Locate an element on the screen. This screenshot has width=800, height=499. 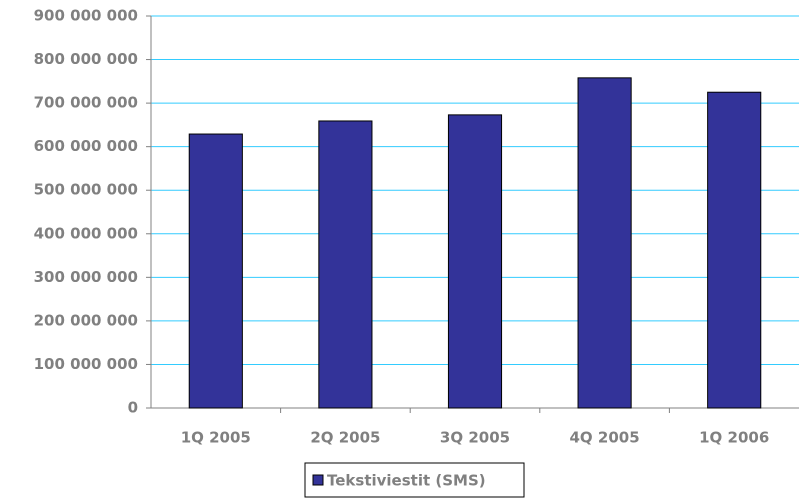
legend-label: Tekstiviestit (SMS) is located at coordinates (406, 481).